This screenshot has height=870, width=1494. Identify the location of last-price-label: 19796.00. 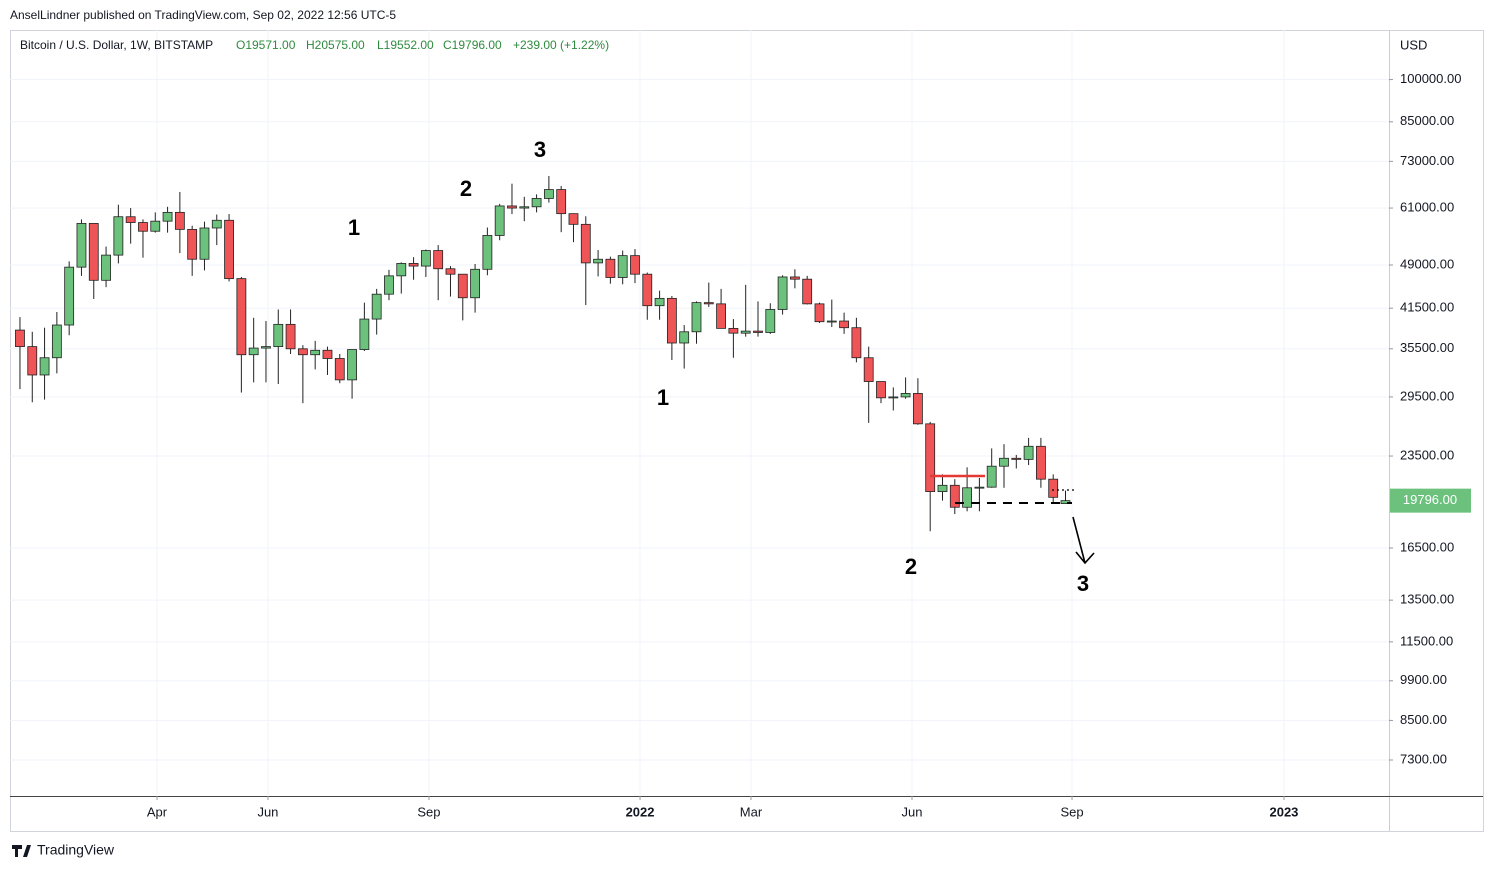
(1430, 499).